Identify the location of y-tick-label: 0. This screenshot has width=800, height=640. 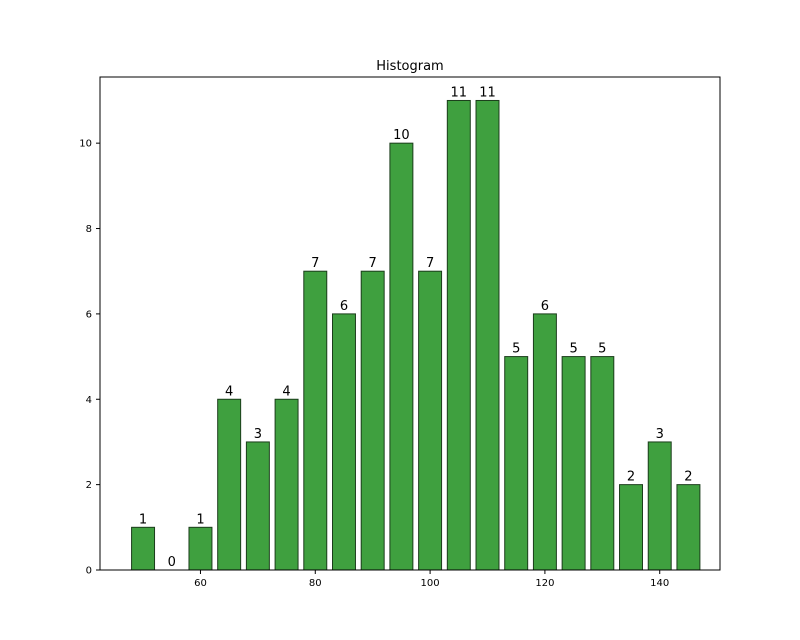
(89, 571).